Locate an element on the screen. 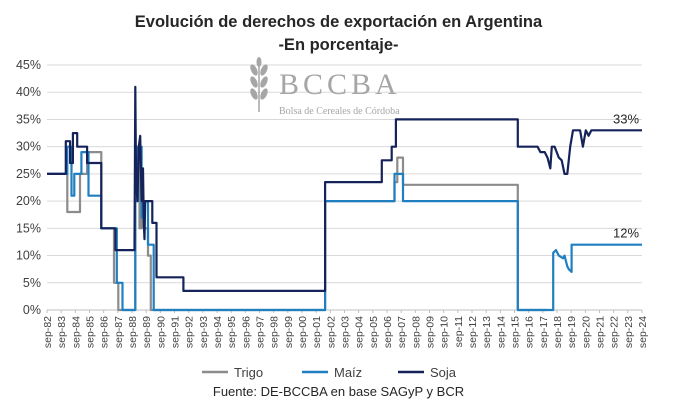  x-tick-label: sep-19 is located at coordinates (572, 332).